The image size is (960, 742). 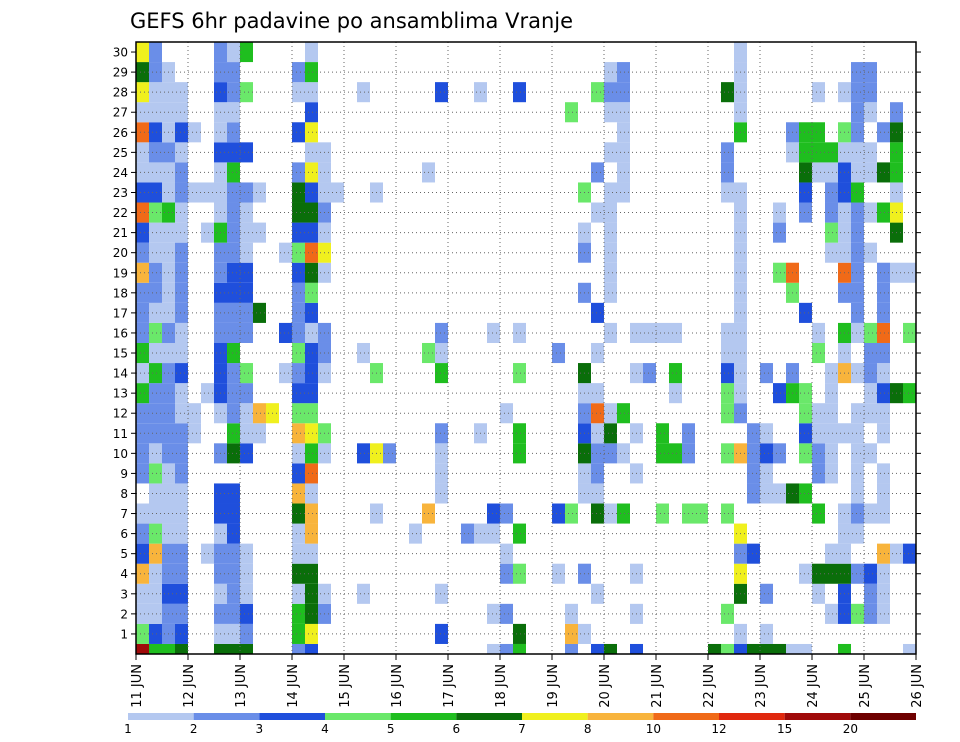 What do you see at coordinates (817, 716) in the screenshot?
I see `colorbar-swatch` at bounding box center [817, 716].